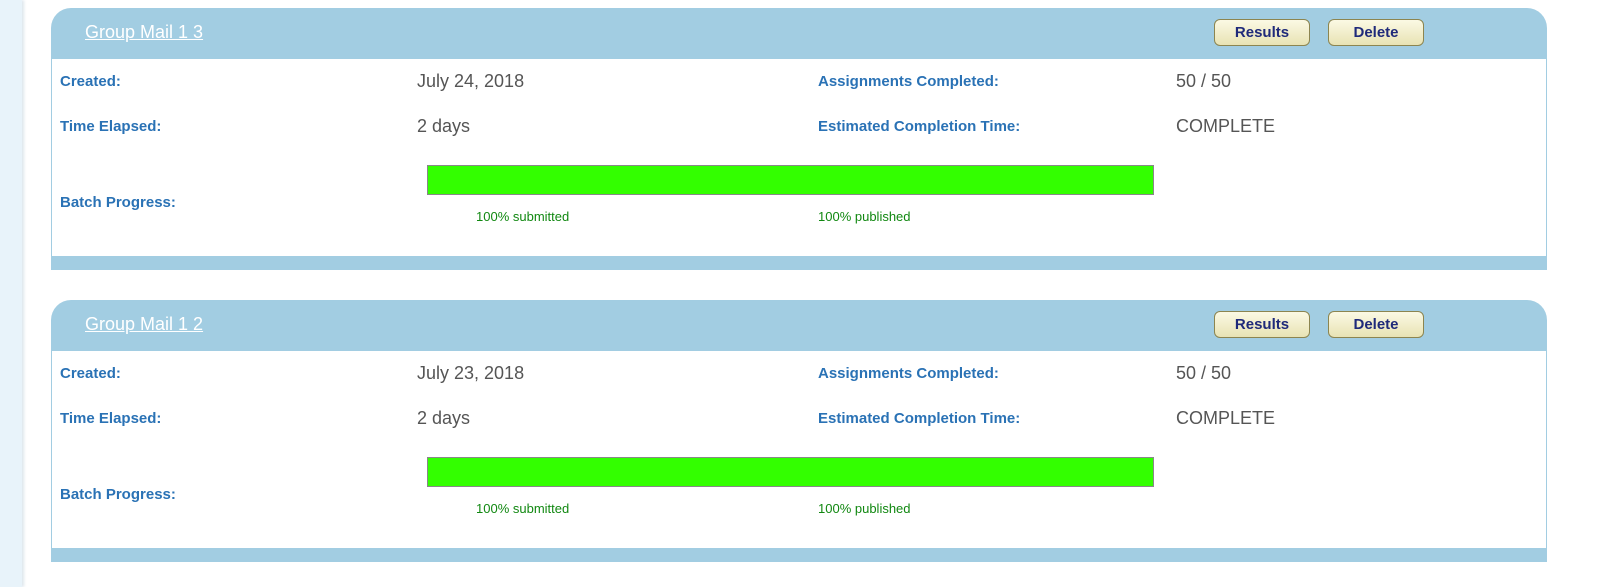 The height and width of the screenshot is (587, 1600). Describe the element at coordinates (471, 373) in the screenshot. I see `created-value: July 23, 2018` at that location.